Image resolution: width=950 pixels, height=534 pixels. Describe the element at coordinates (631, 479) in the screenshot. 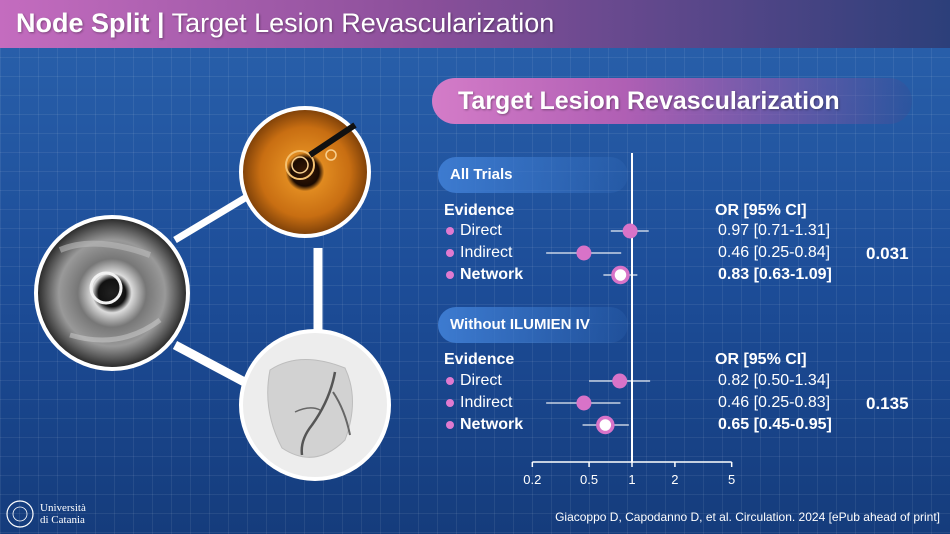

I see `x-tick-label: 1` at that location.